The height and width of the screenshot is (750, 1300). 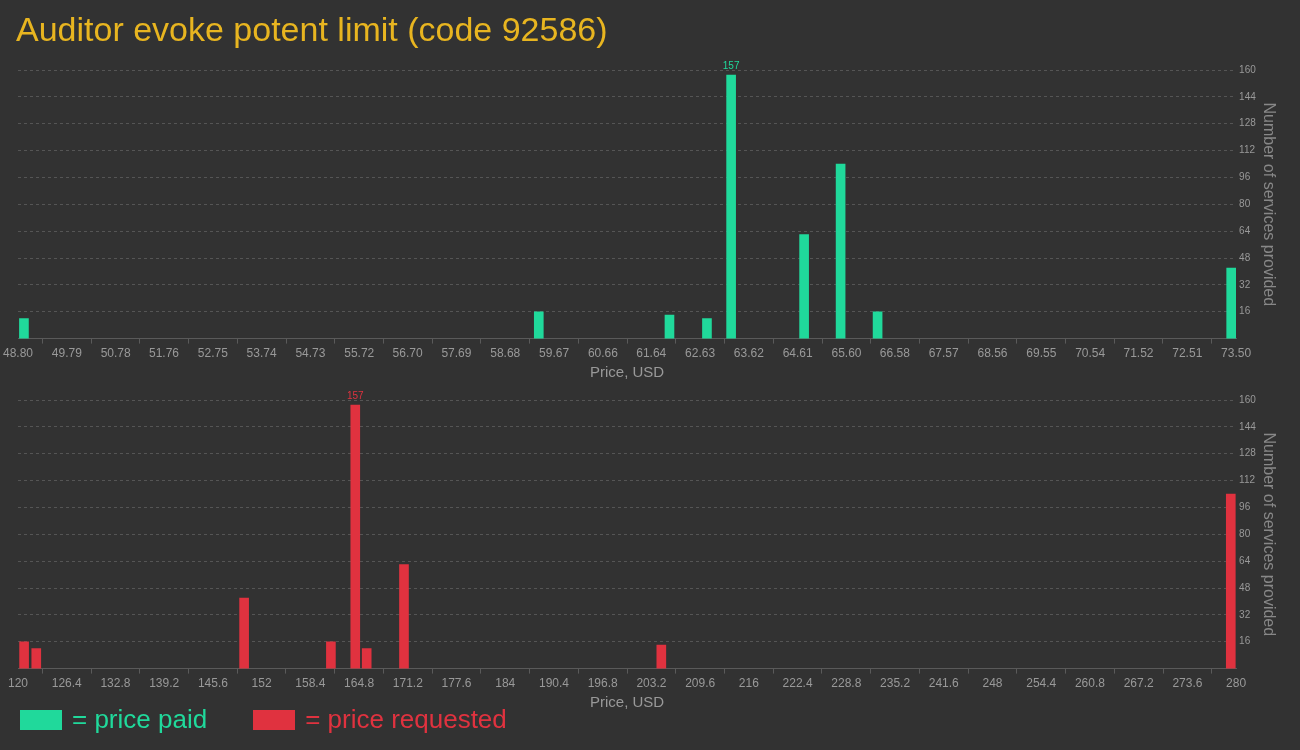 I want to click on x-tick-label: 49.79, so click(x=67, y=353).